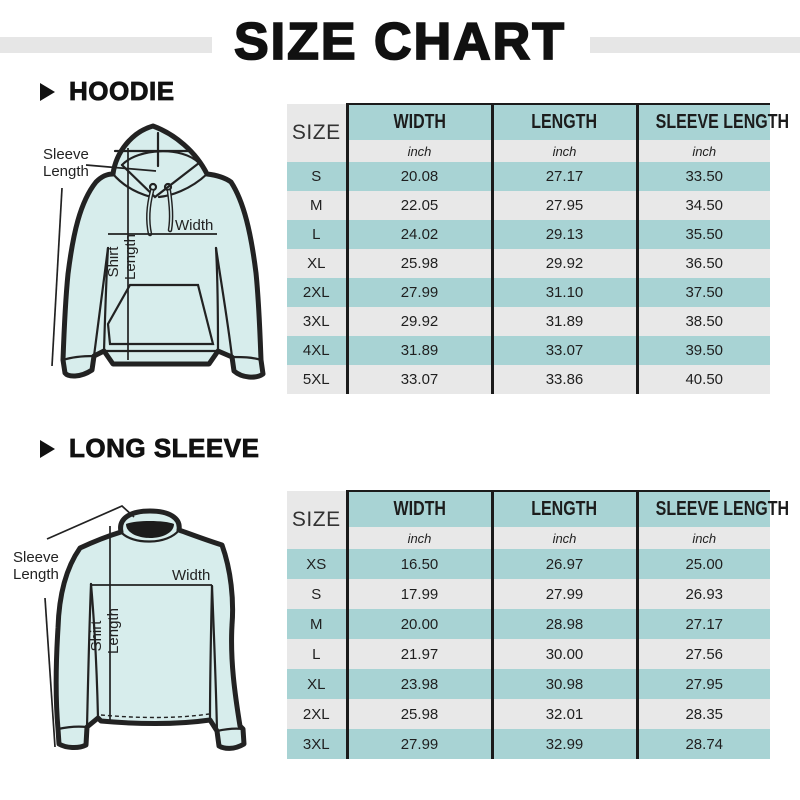  I want to click on inner-collar, so click(150, 529).